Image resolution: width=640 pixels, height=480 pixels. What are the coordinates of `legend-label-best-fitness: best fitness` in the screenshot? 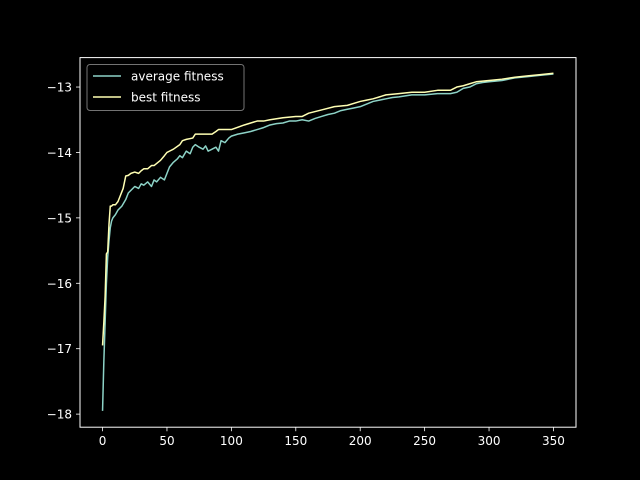 It's located at (166, 98).